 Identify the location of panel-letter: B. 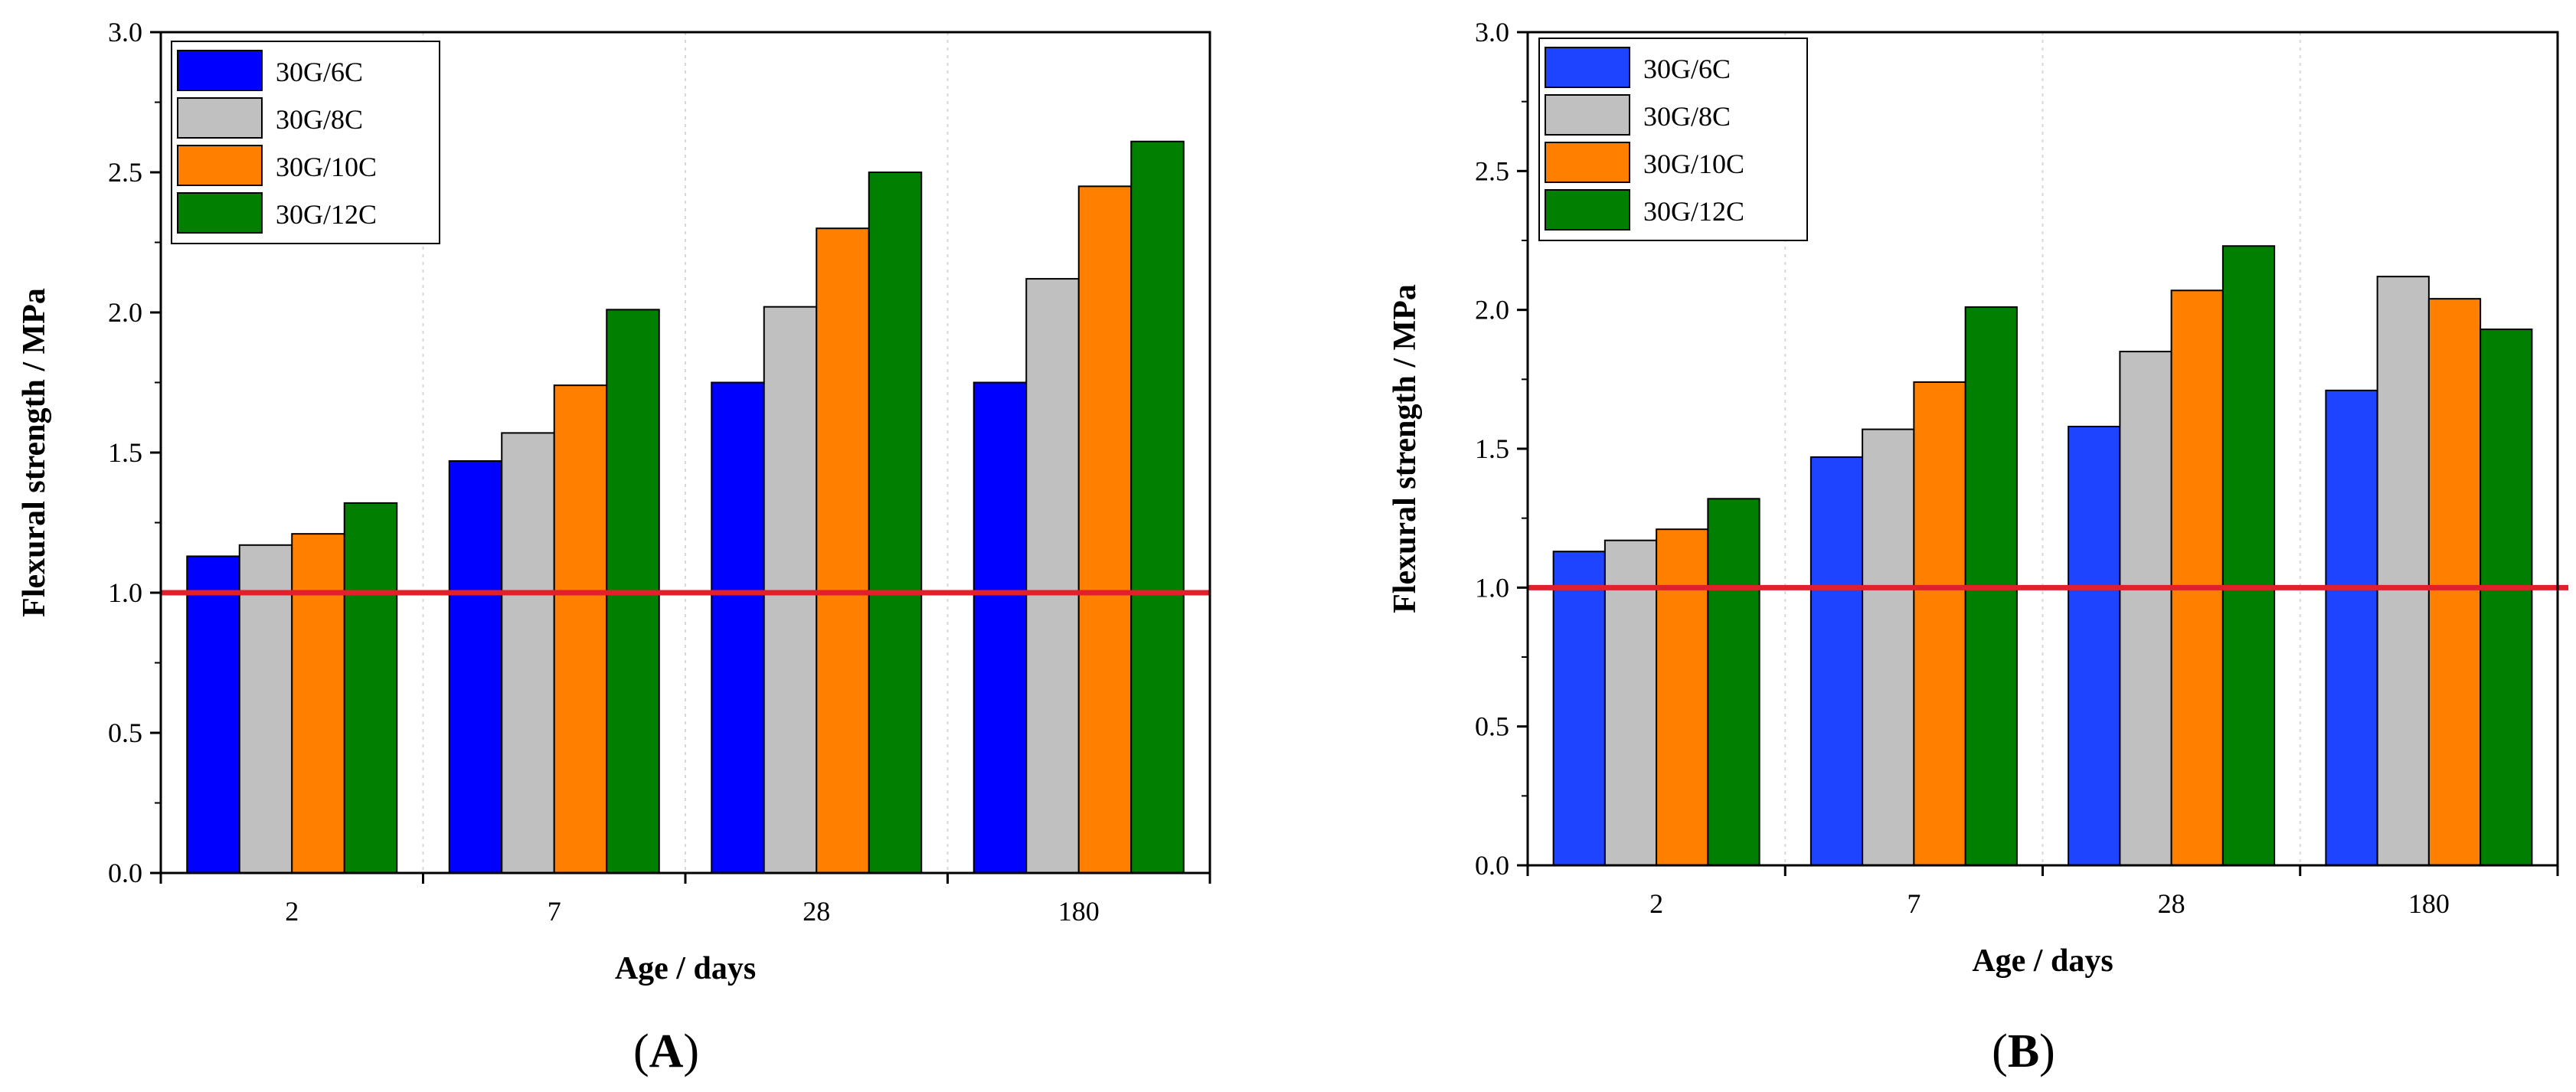
(2023, 1051).